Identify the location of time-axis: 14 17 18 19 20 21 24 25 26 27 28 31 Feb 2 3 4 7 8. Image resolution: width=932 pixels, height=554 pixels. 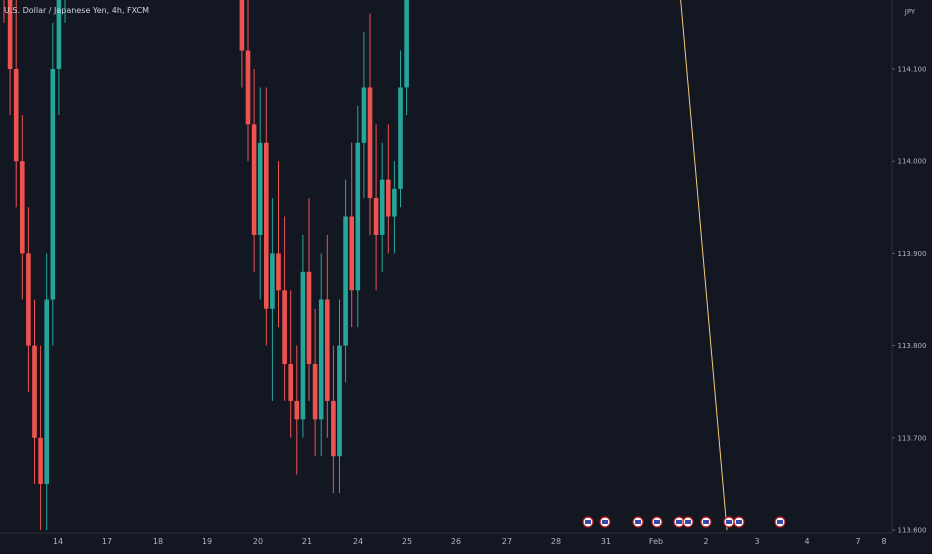
(446, 539).